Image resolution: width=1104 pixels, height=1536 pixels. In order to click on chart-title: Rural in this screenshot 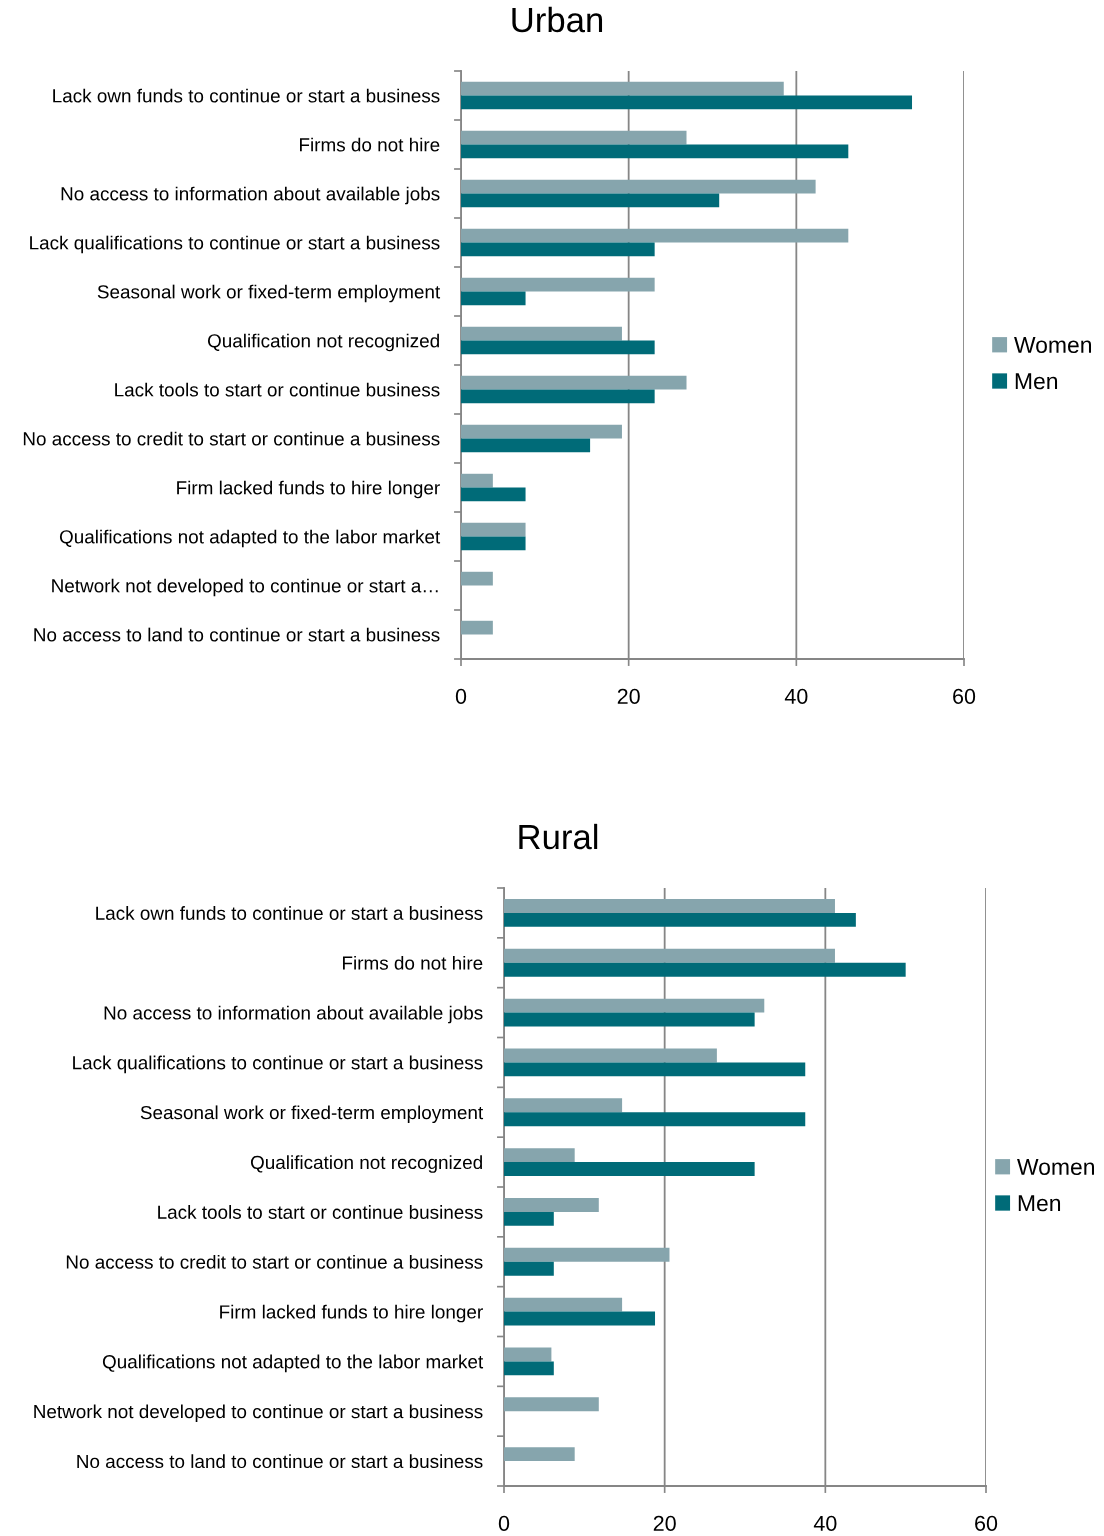, I will do `click(558, 836)`.